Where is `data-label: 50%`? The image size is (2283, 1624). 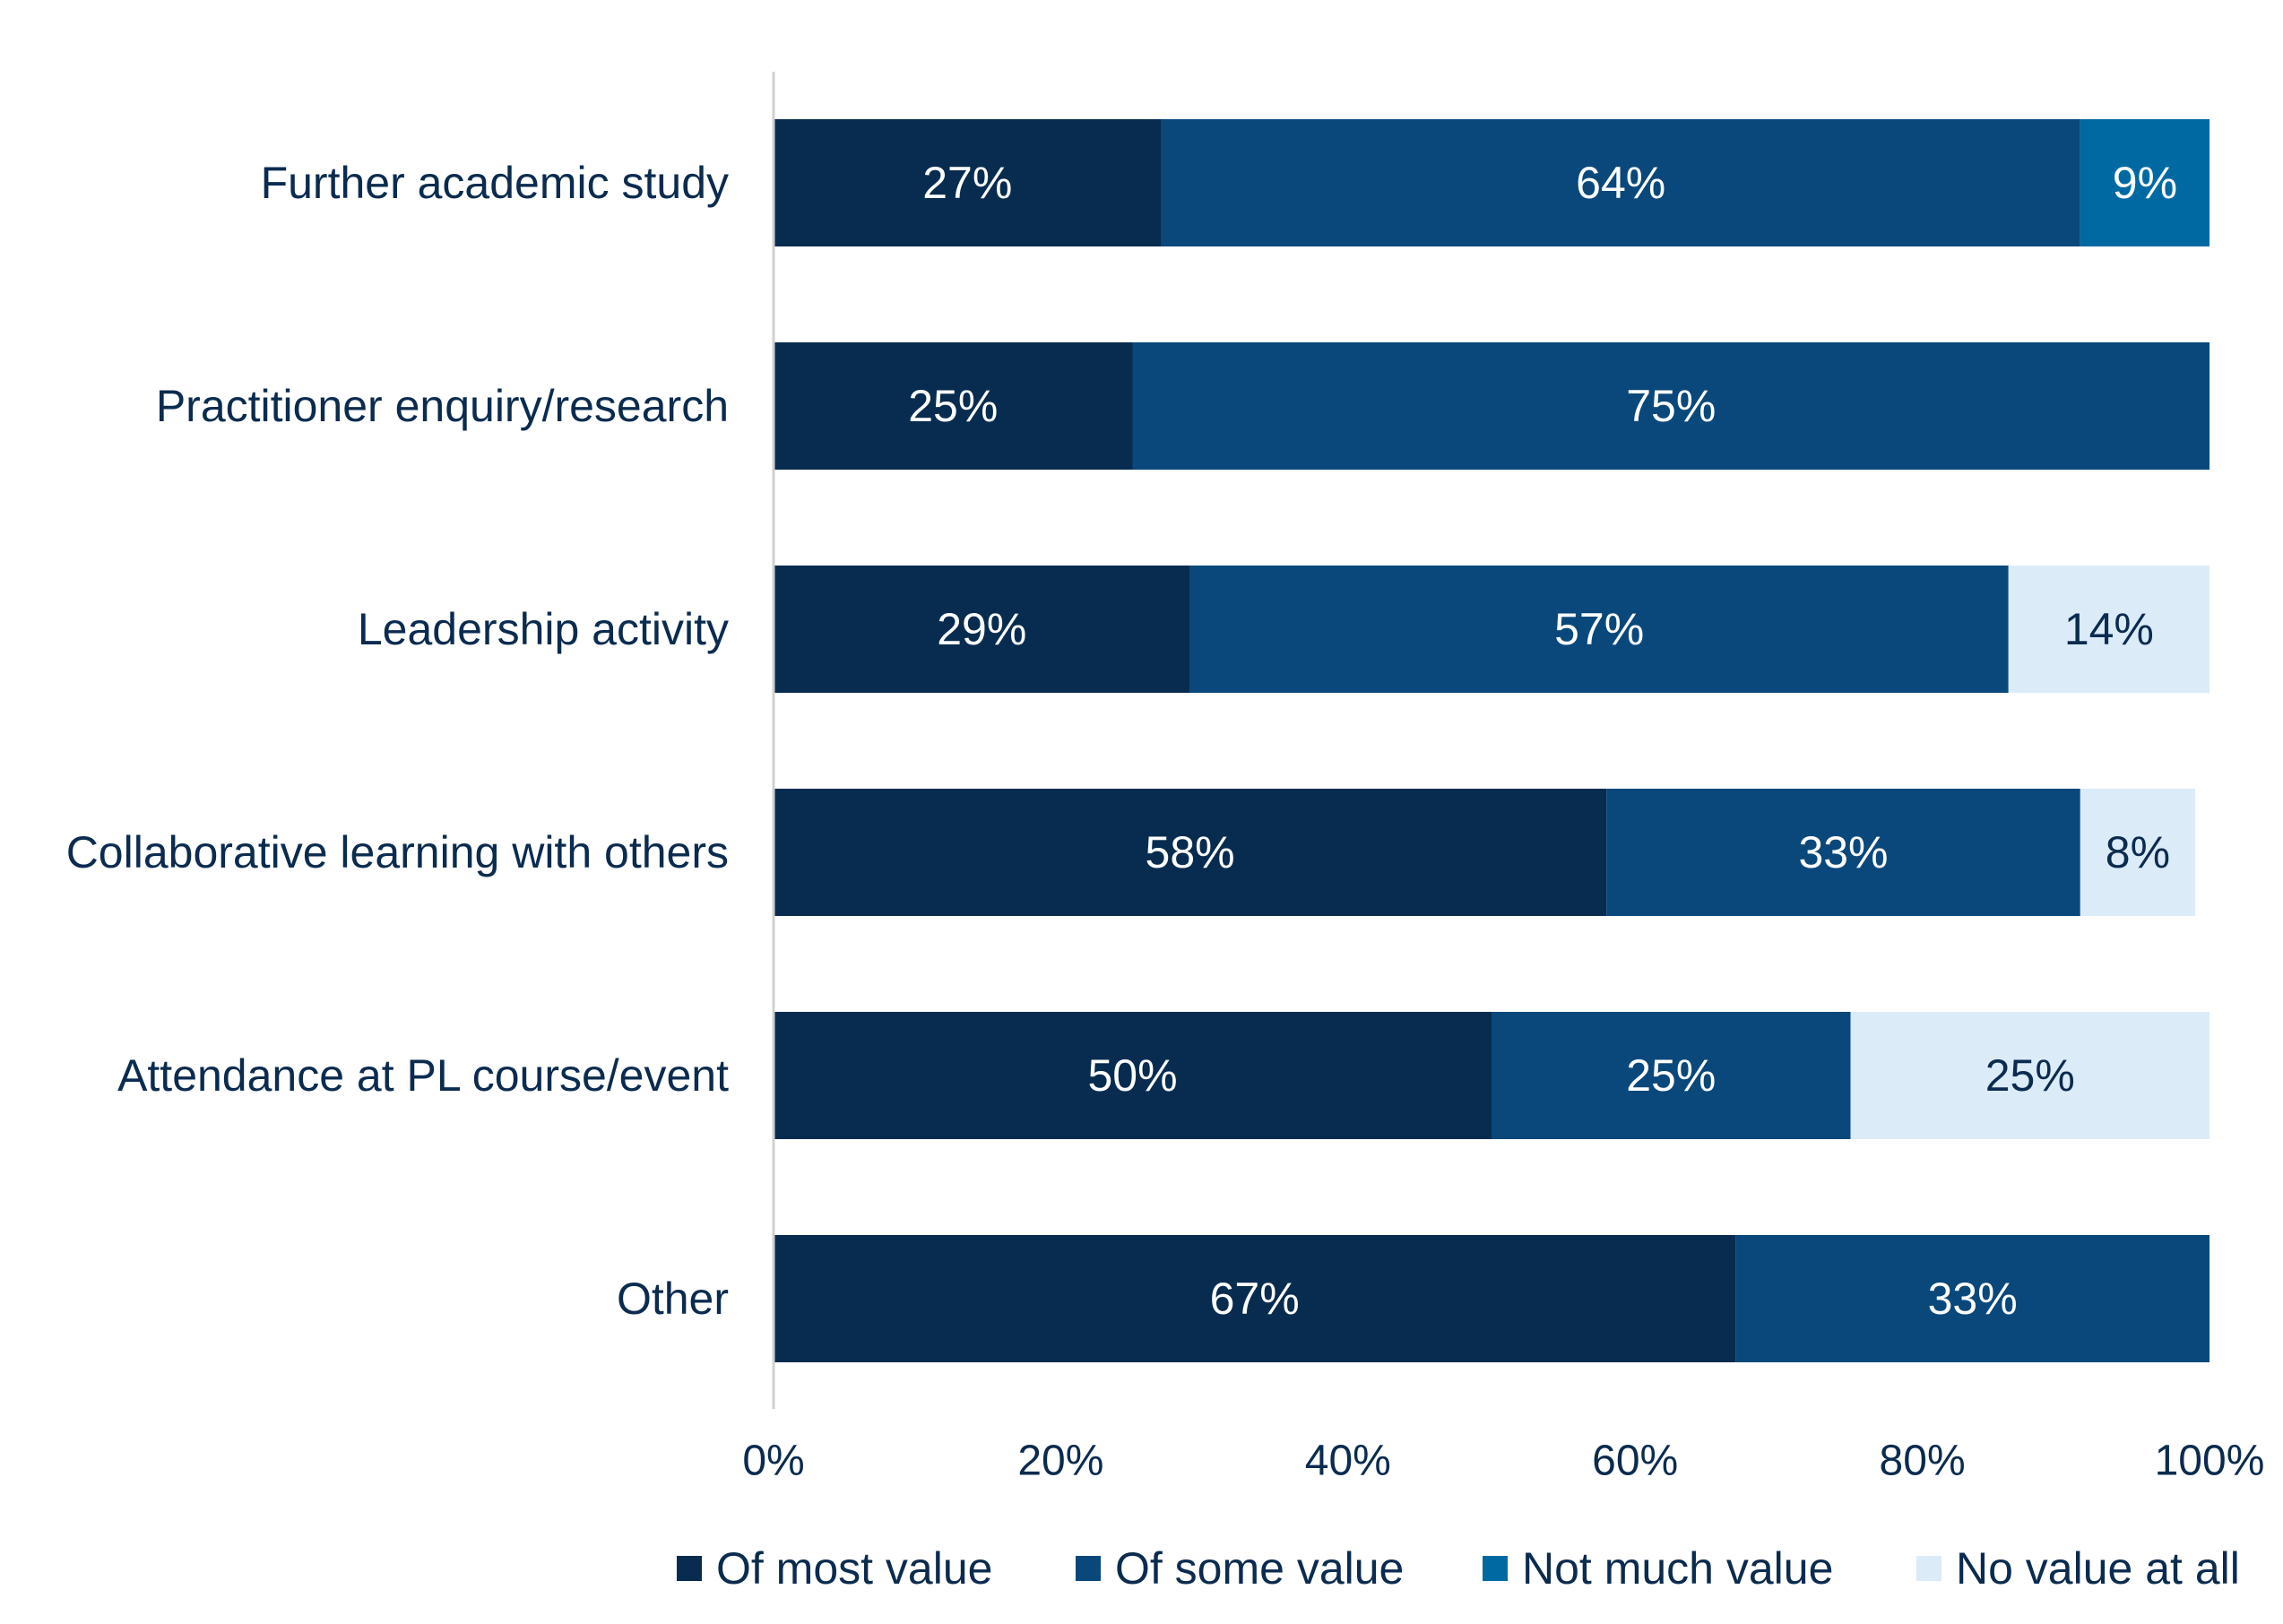 data-label: 50% is located at coordinates (1132, 1075).